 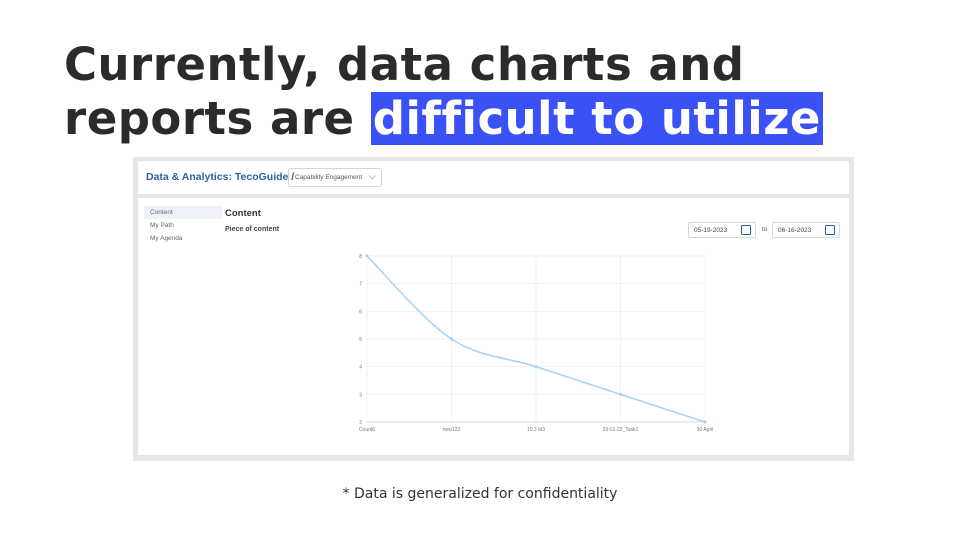 What do you see at coordinates (360, 395) in the screenshot?
I see `y-tick-label: 3` at bounding box center [360, 395].